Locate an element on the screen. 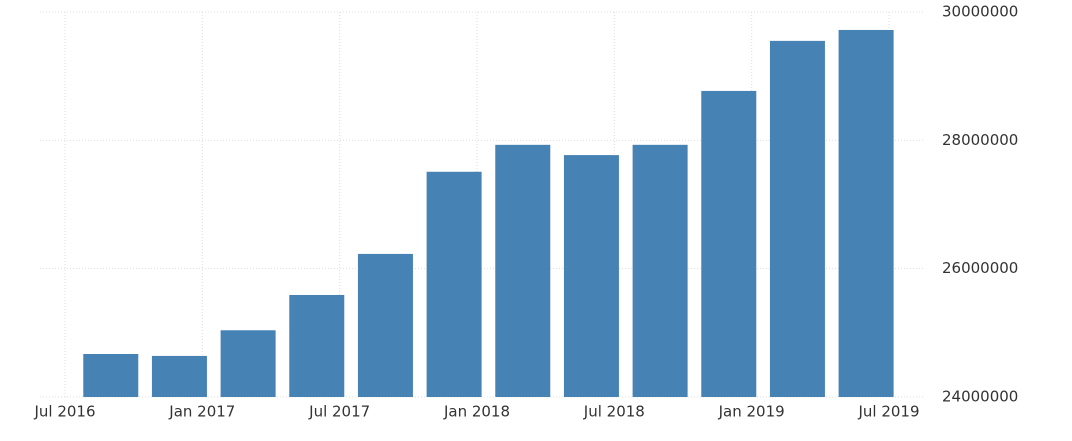 The image size is (1072, 441). x-tick-label: Jul 2016 is located at coordinates (64, 412).